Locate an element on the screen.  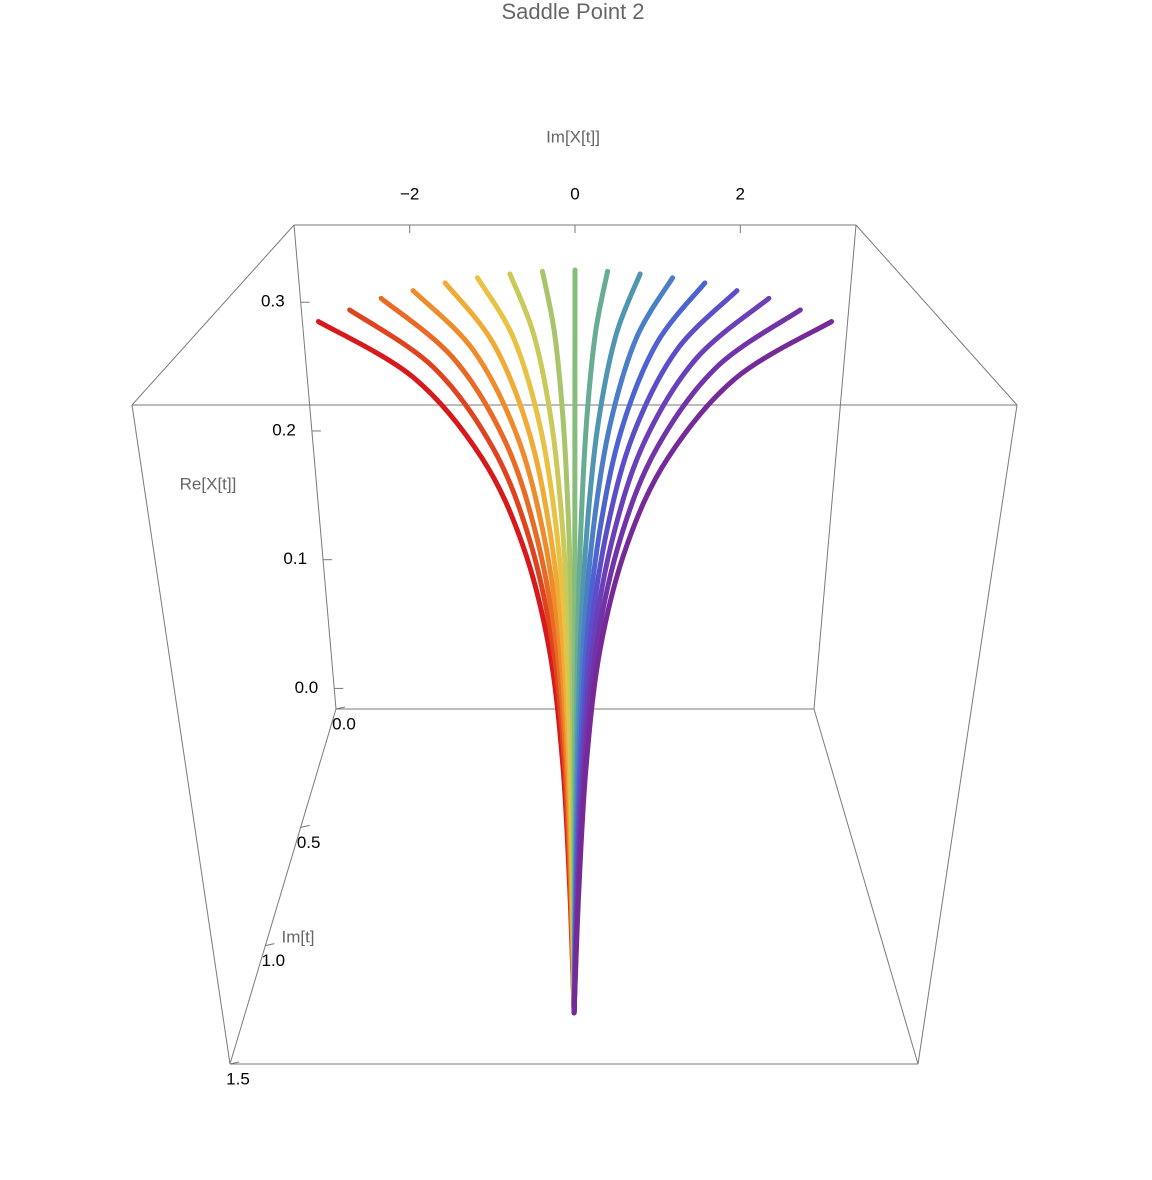
y-tick-label: 0.0 is located at coordinates (307, 687).